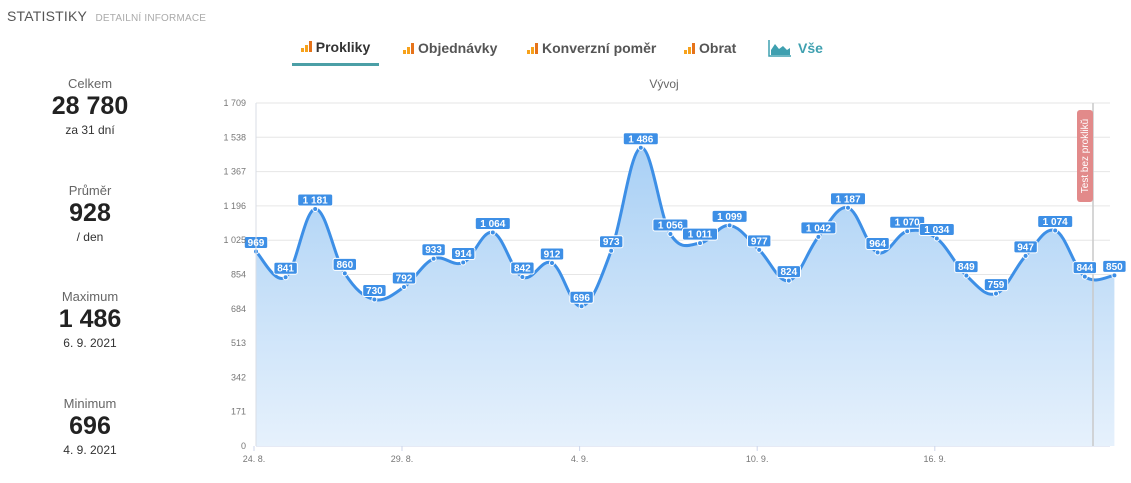  I want to click on tab-label: Vše, so click(810, 48).